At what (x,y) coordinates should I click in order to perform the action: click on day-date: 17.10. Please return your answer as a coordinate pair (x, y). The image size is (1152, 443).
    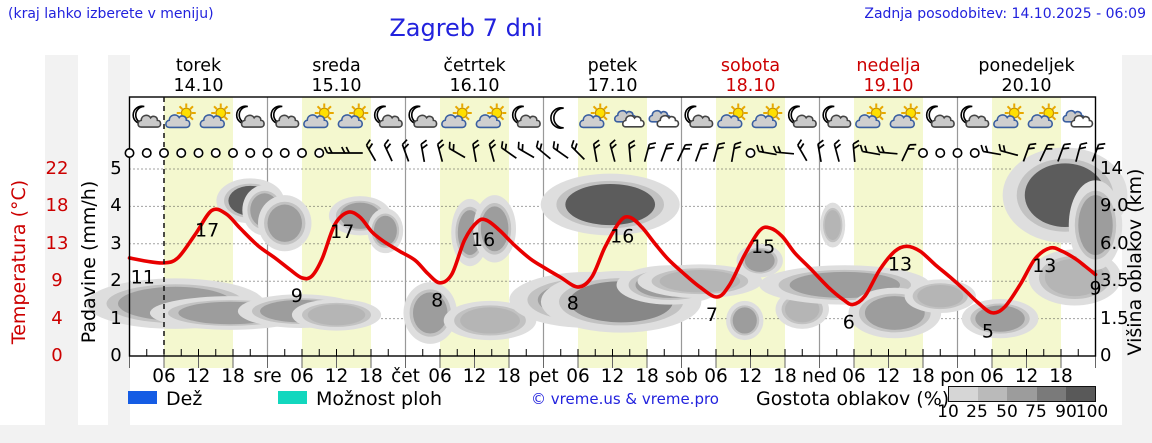
    Looking at the image, I should click on (612, 86).